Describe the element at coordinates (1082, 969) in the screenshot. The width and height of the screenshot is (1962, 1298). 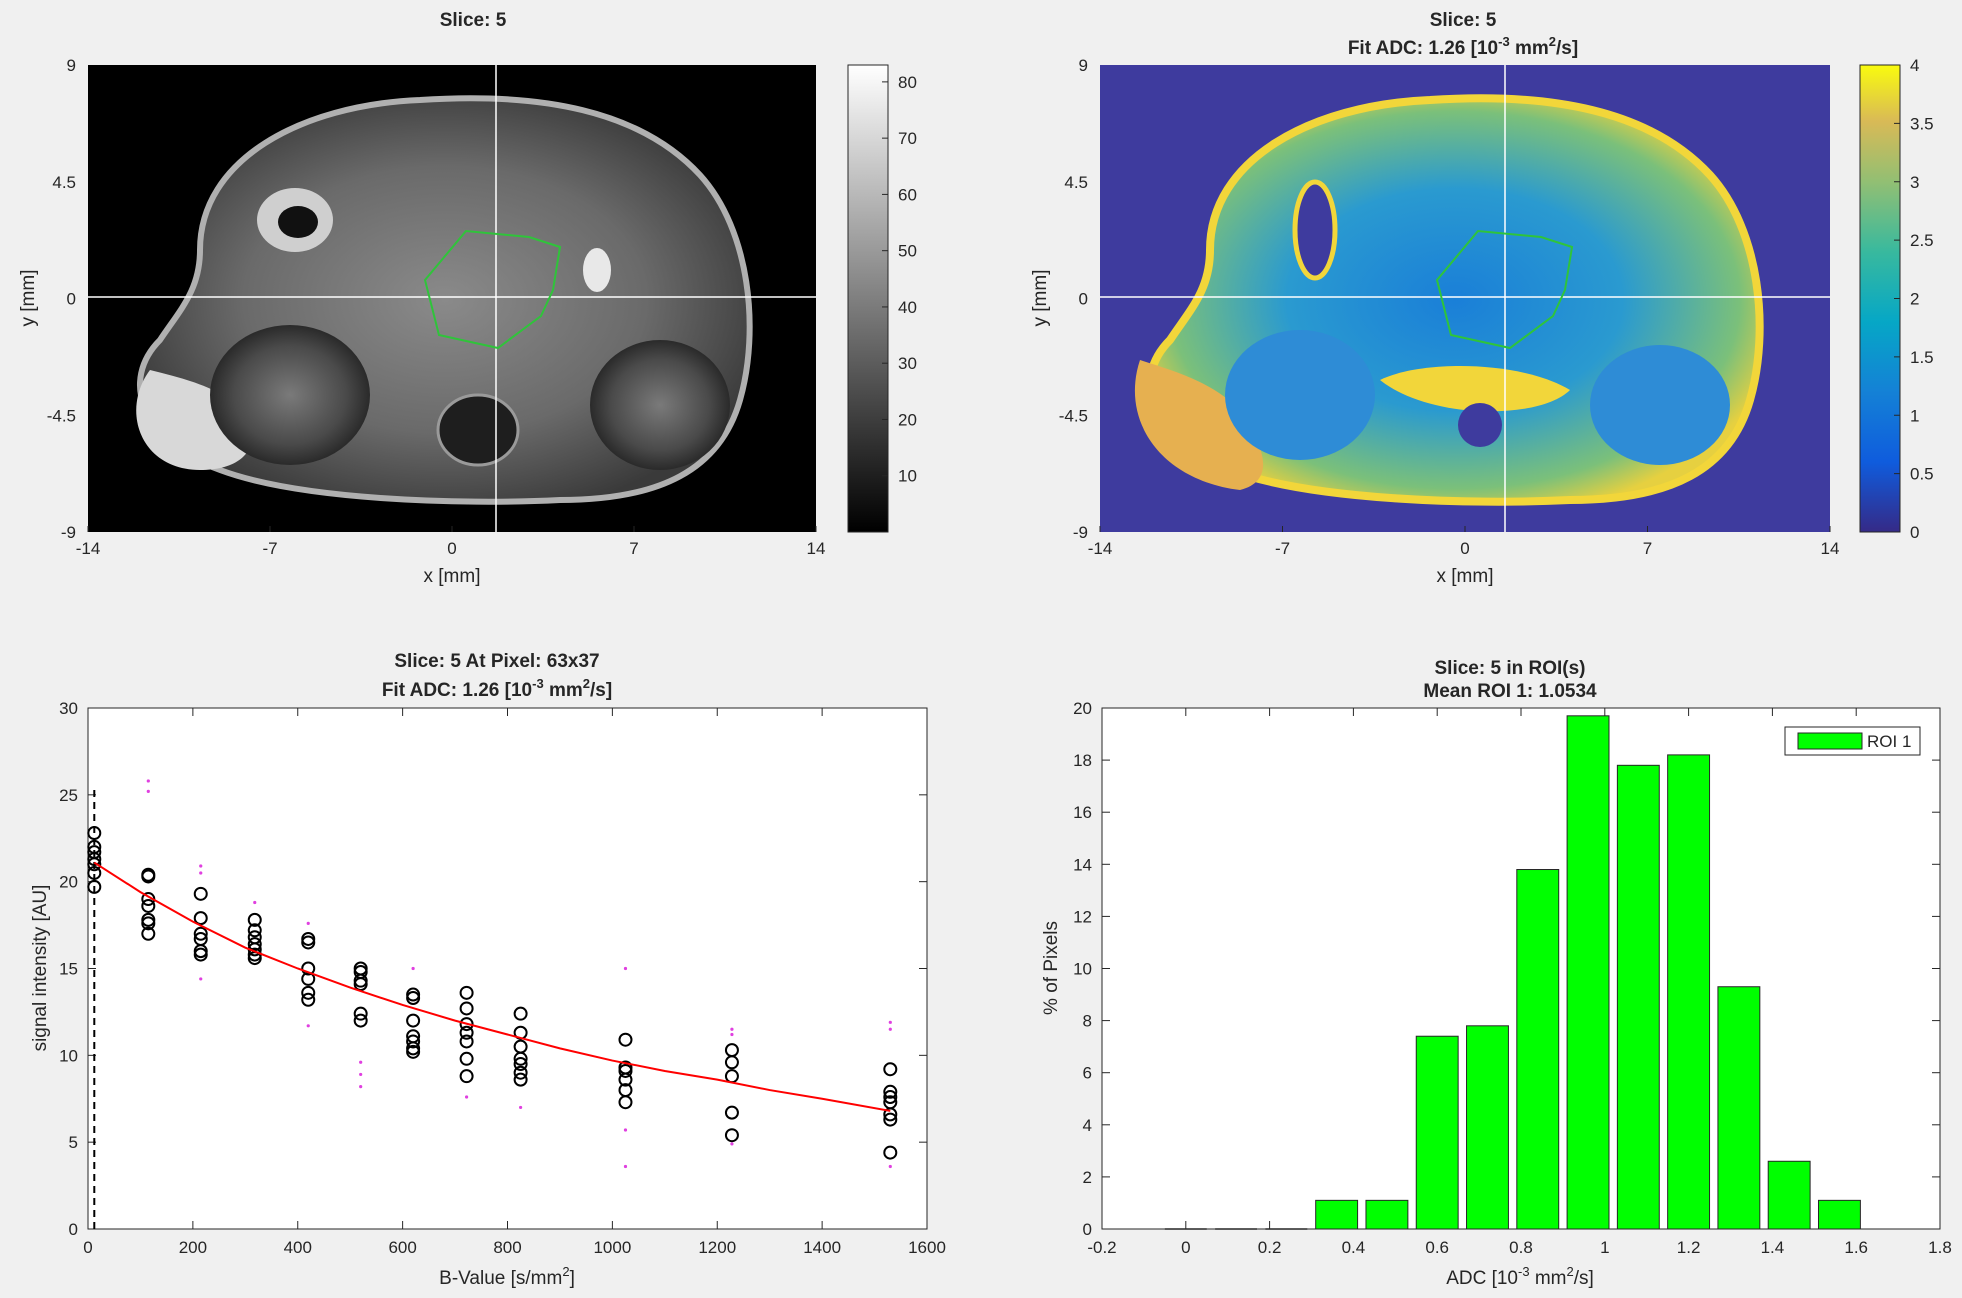
I see `histogram-ytick-label: 10` at that location.